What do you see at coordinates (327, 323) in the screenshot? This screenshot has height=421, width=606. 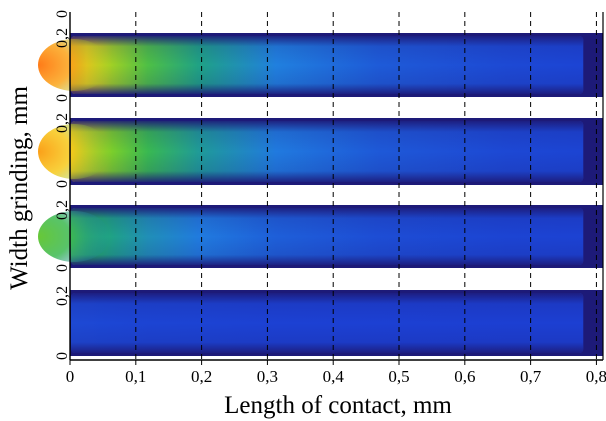 I see `panel-4-edge-fade` at bounding box center [327, 323].